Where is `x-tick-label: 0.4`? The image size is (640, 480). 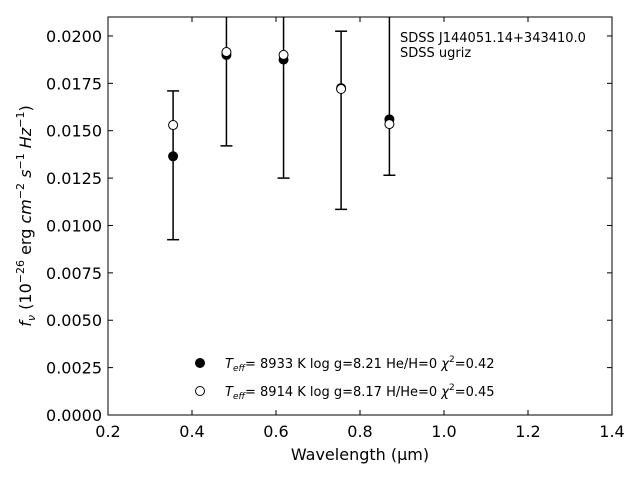 x-tick-label: 0.4 is located at coordinates (191, 431).